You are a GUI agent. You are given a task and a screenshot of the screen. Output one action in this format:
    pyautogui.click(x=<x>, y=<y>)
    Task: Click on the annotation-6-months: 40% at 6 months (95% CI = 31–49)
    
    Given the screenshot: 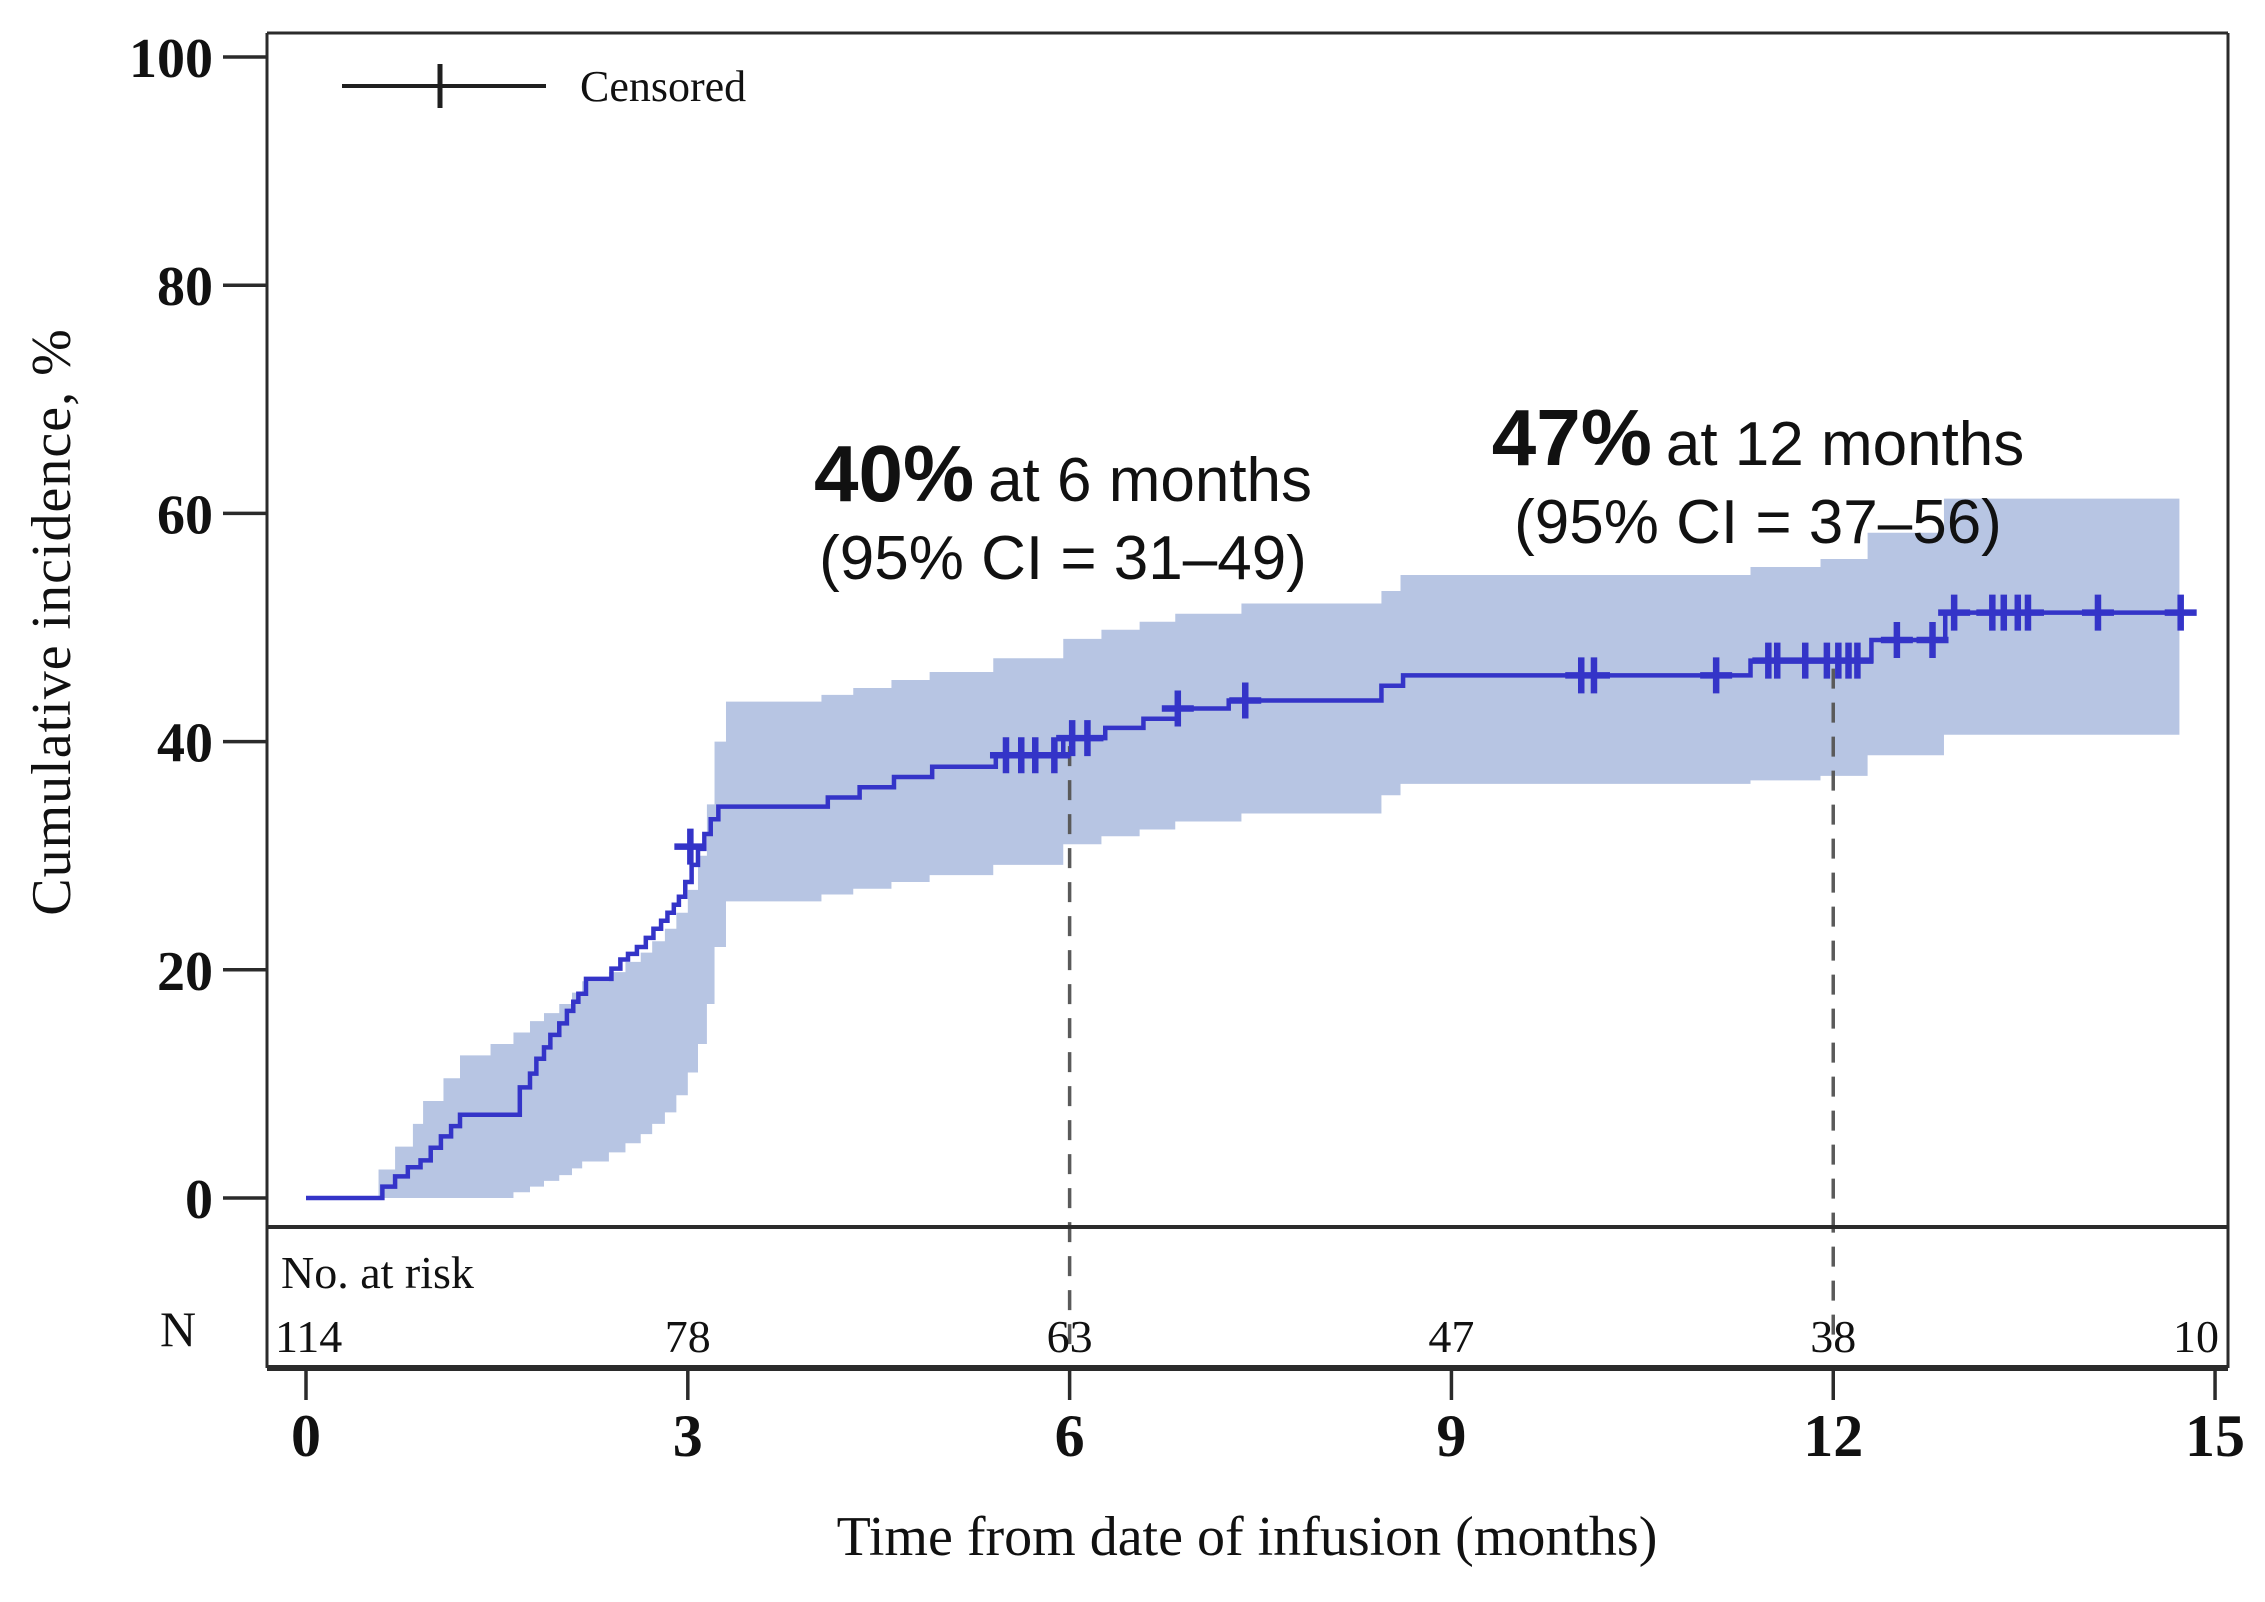 What is the action you would take?
    pyautogui.click(x=1063, y=512)
    